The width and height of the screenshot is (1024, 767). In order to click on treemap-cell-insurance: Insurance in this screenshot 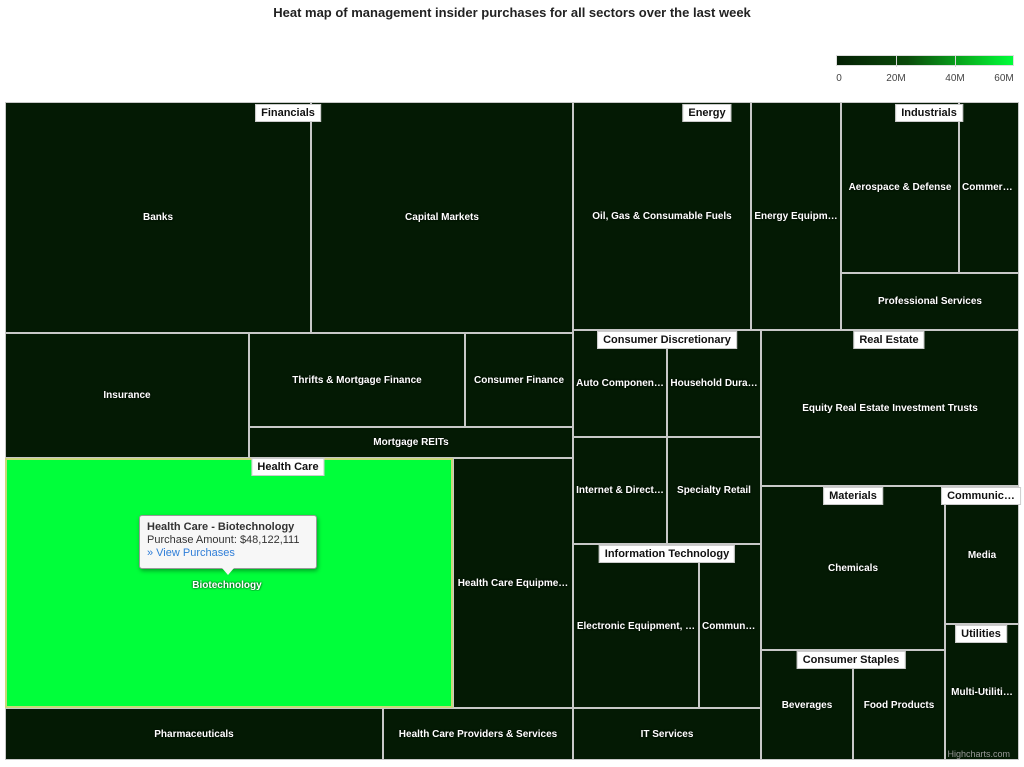, I will do `click(127, 395)`.